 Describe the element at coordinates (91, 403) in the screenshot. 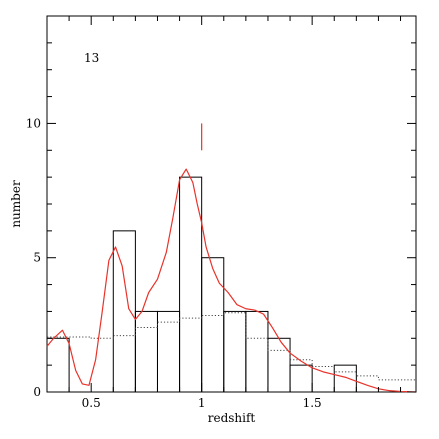

I see `x-tick-label: 0.5` at that location.